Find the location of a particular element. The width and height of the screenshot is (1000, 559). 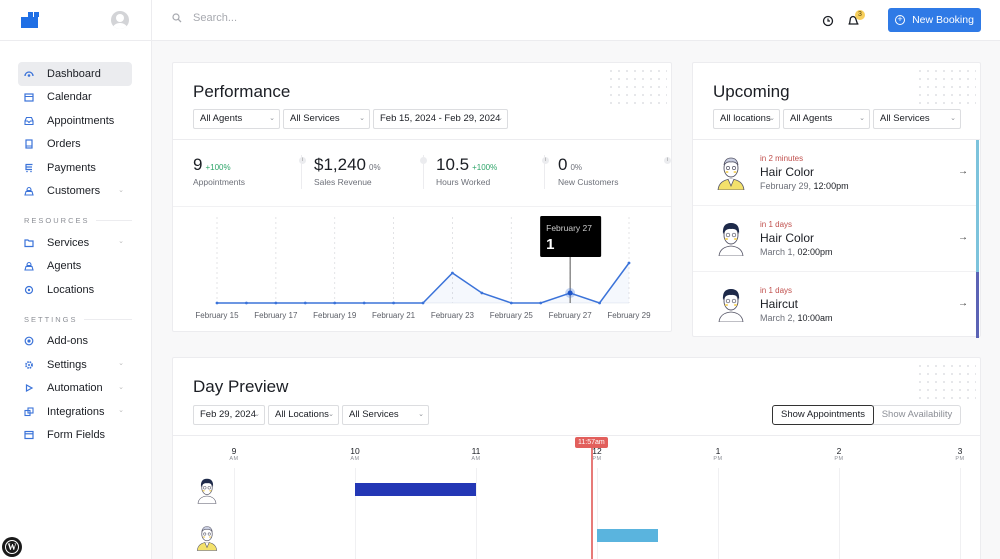

sidebar-item-label: Automation is located at coordinates (75, 388).